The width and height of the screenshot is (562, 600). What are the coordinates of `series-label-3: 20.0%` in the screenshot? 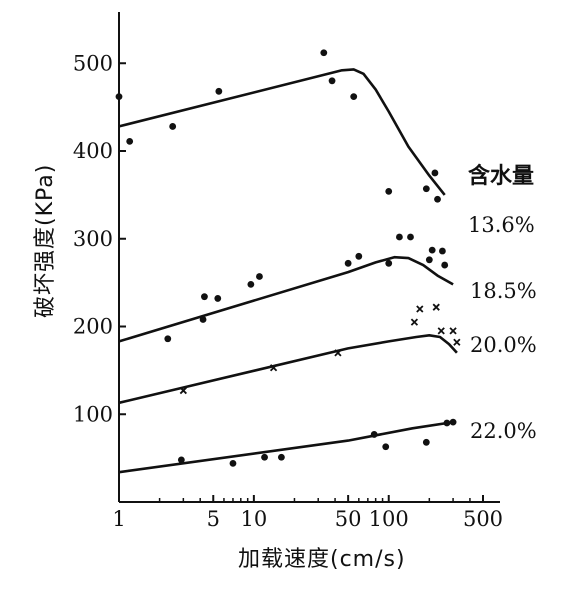 It's located at (503, 345).